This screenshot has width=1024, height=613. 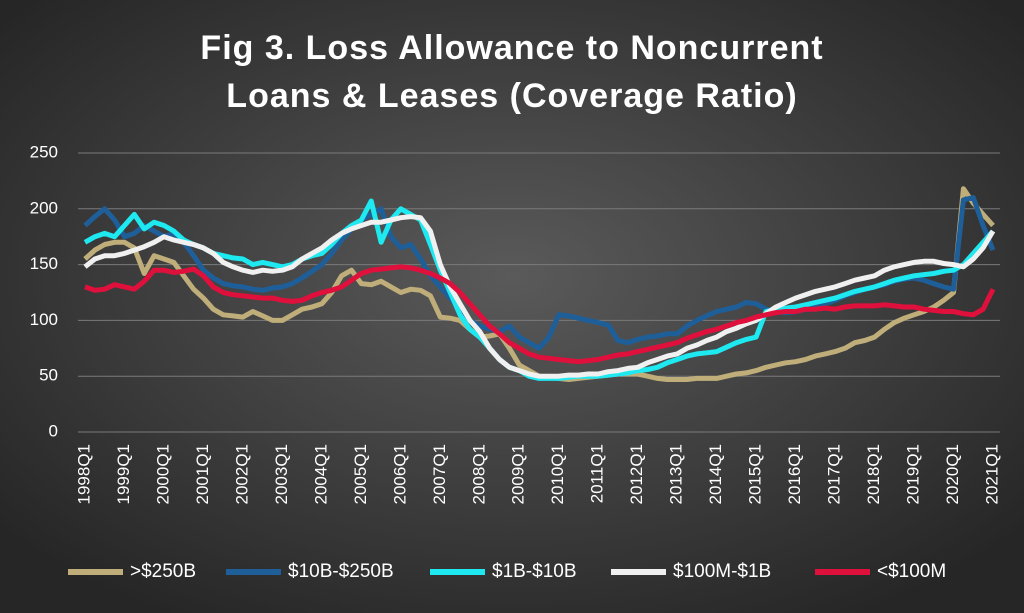 I want to click on legend-label: $10B-$250B, so click(x=341, y=571).